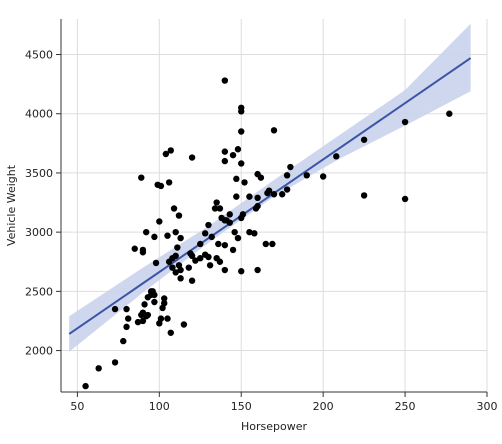 Image resolution: width=502 pixels, height=444 pixels. I want to click on x-tick-label: 100, so click(159, 406).